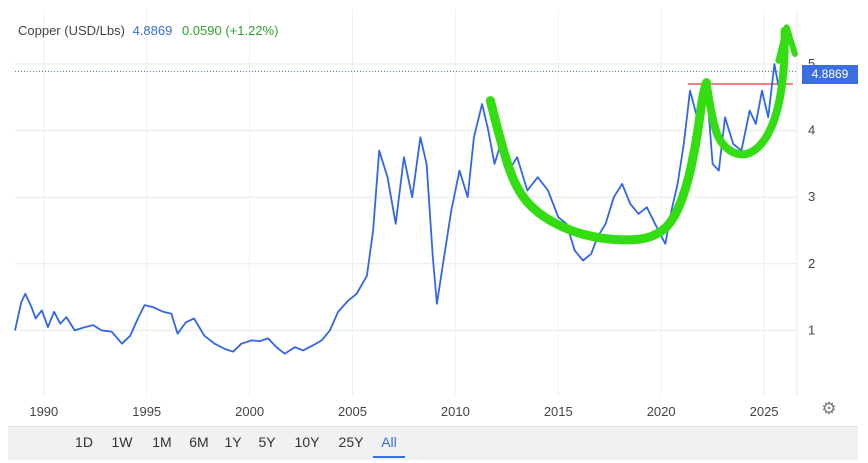 This screenshot has height=463, width=868. I want to click on x-tick-label: 2020, so click(661, 411).